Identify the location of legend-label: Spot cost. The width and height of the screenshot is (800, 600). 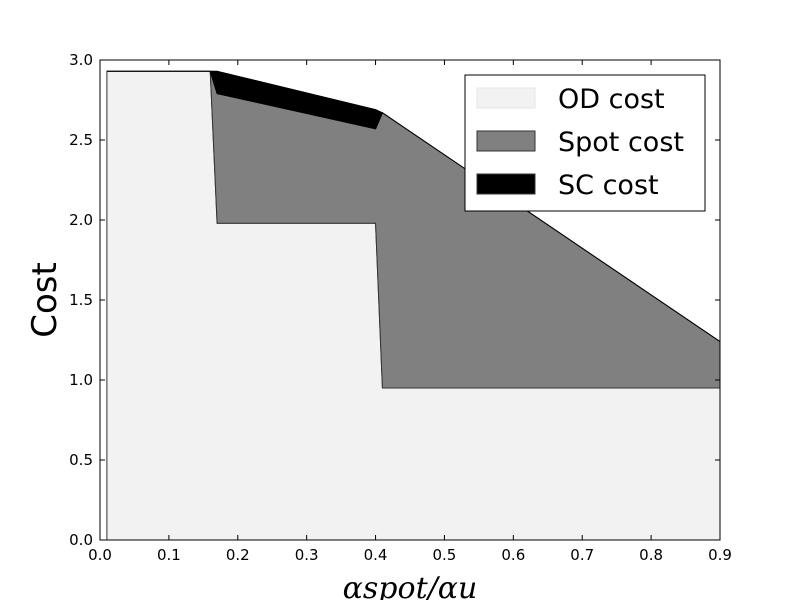
(621, 142).